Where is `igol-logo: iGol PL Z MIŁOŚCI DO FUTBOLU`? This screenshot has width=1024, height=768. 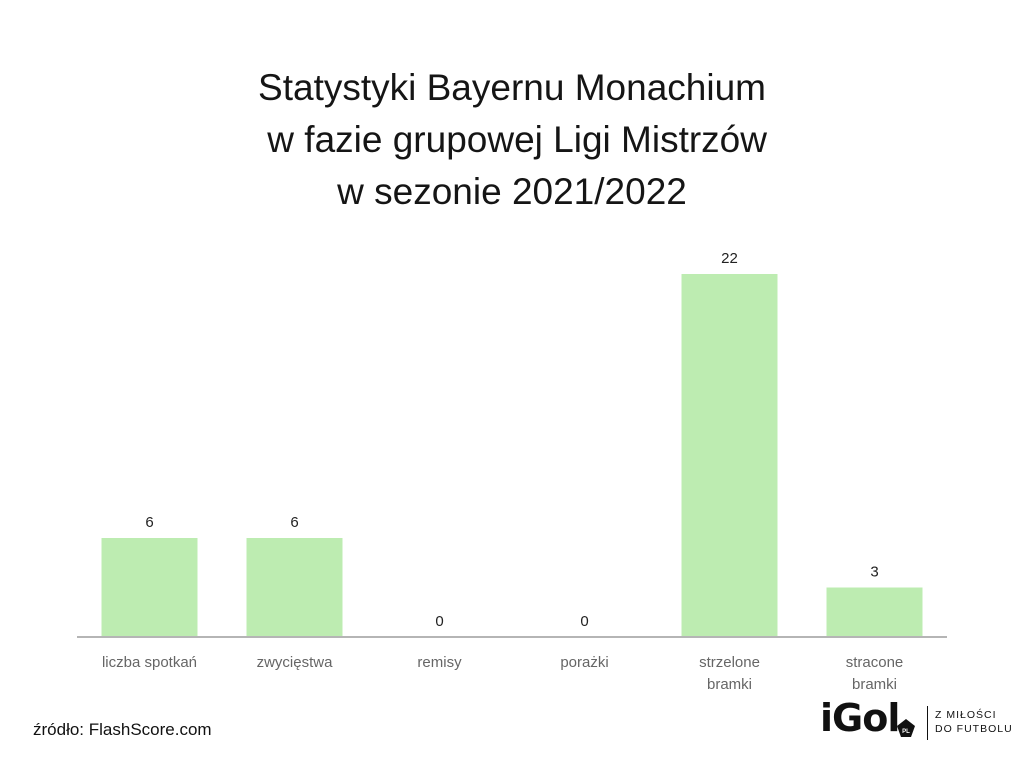 igol-logo: iGol PL Z MIŁOŚCI DO FUTBOLU is located at coordinates (916, 720).